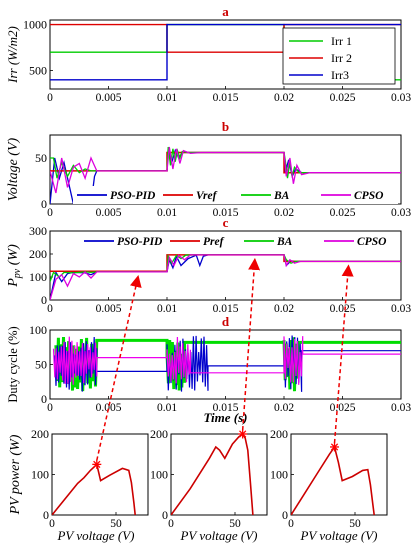  I want to click on panel-label-b: b, so click(225, 126).